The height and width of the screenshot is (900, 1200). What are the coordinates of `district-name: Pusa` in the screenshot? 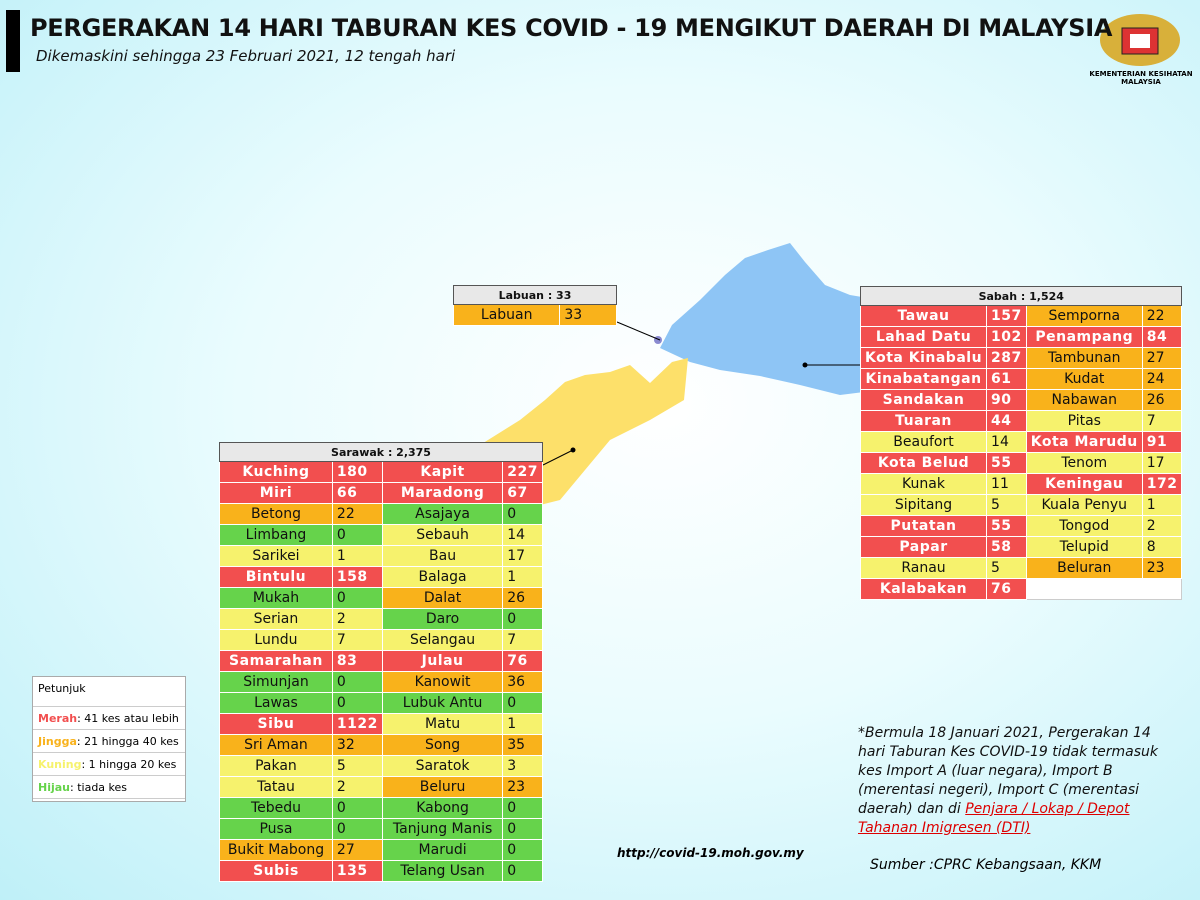 It's located at (276, 829).